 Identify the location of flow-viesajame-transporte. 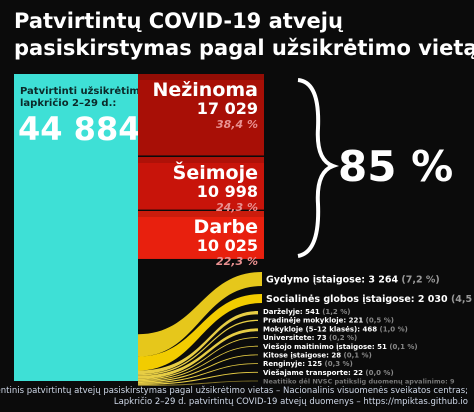
(198, 378).